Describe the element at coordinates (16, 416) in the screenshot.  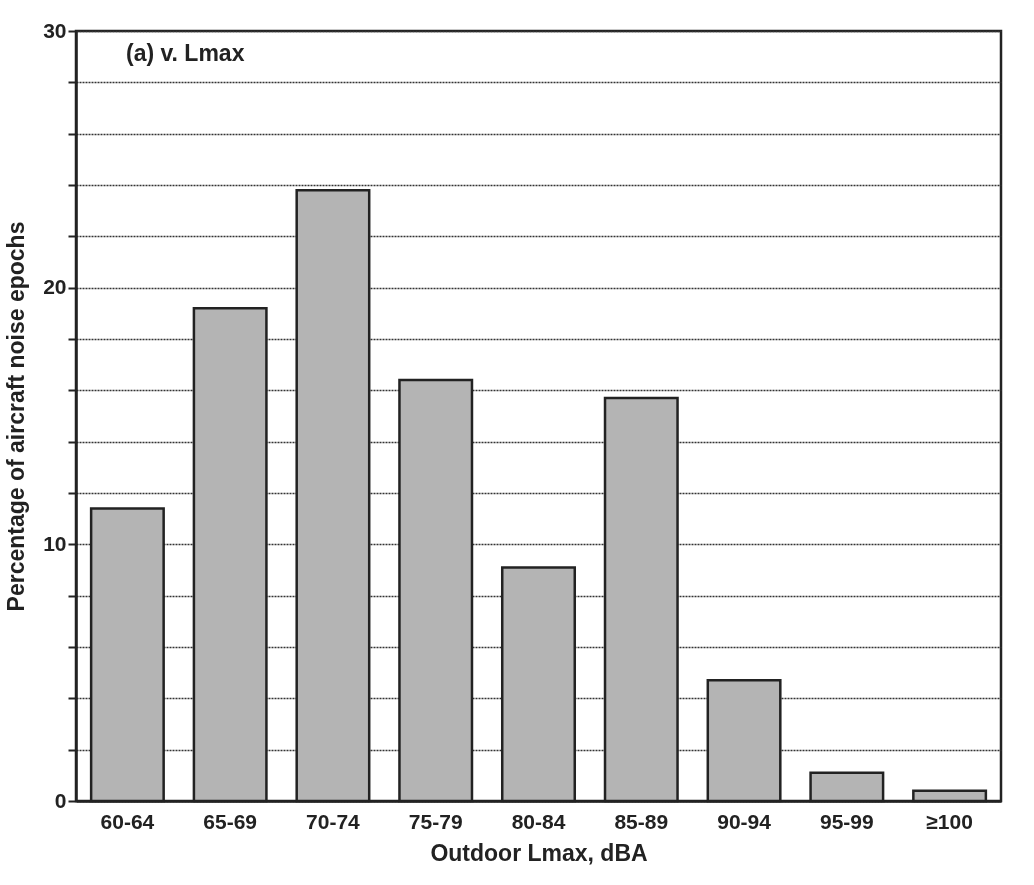
I see `y-axis-title: Percentage of aircraft noise epochs` at that location.